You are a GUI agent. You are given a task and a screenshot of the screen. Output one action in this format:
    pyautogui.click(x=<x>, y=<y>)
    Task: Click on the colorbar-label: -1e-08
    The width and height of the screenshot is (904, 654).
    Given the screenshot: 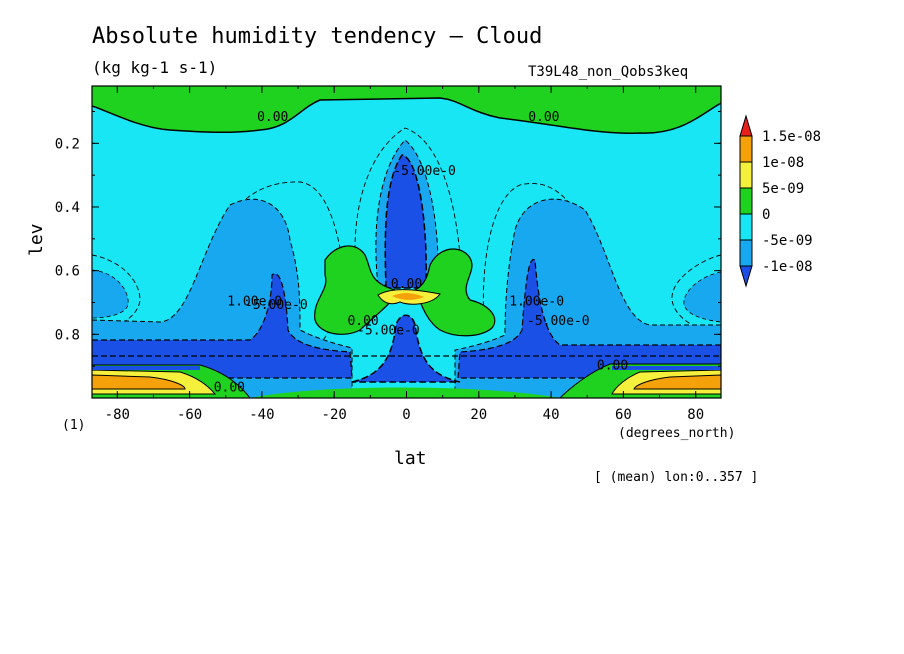 What is the action you would take?
    pyautogui.click(x=787, y=267)
    